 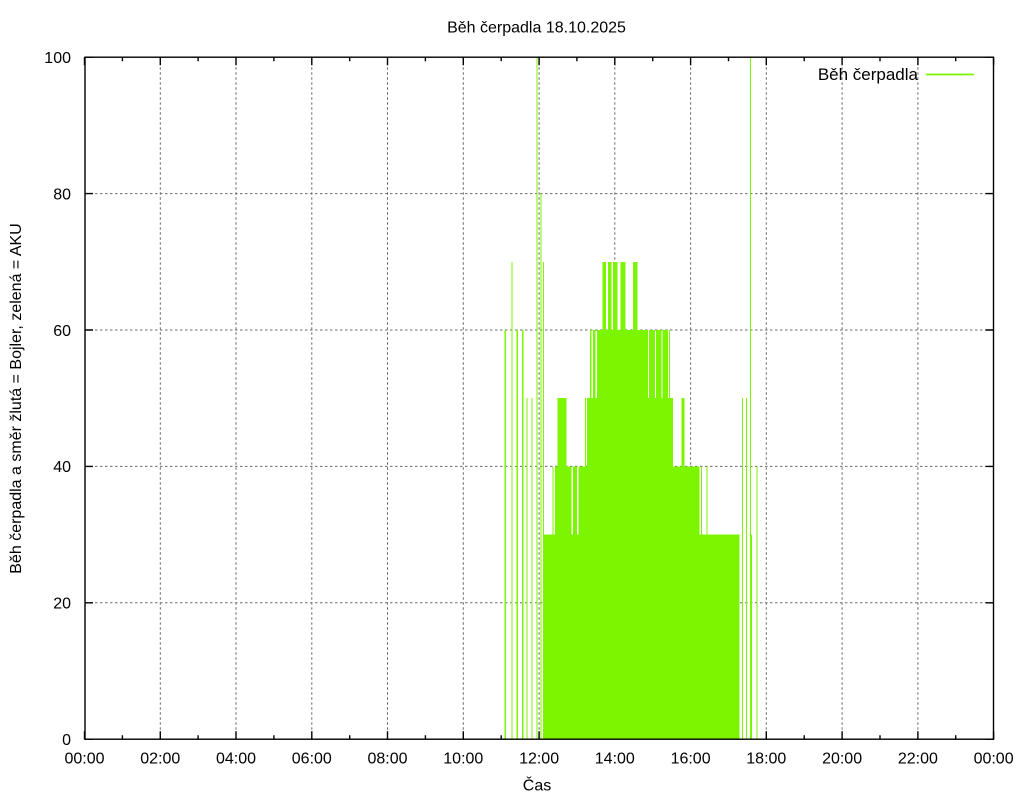 I want to click on svg-text: 18:00, so click(x=766, y=759).